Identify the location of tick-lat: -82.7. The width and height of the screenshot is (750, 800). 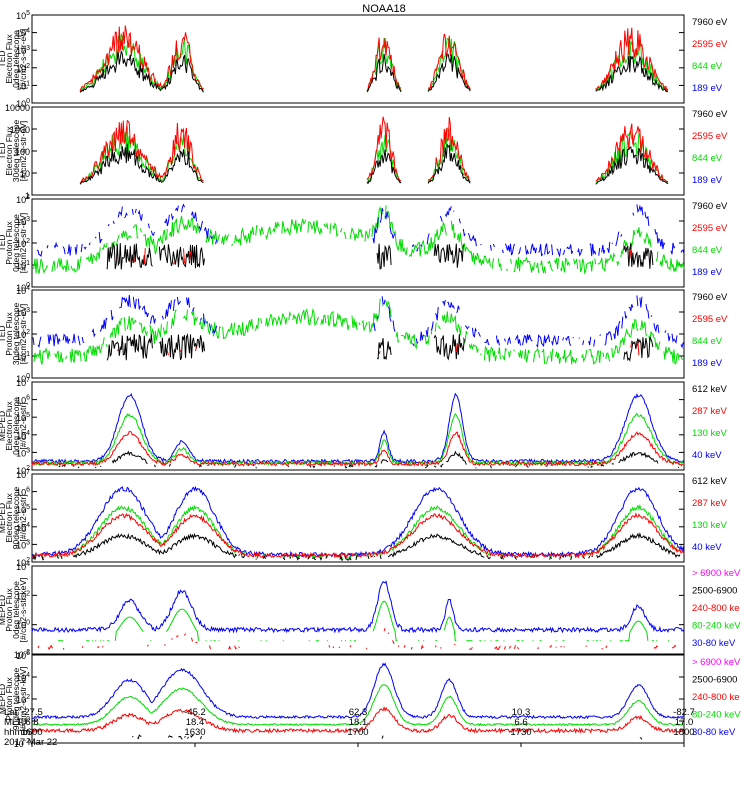
(684, 712).